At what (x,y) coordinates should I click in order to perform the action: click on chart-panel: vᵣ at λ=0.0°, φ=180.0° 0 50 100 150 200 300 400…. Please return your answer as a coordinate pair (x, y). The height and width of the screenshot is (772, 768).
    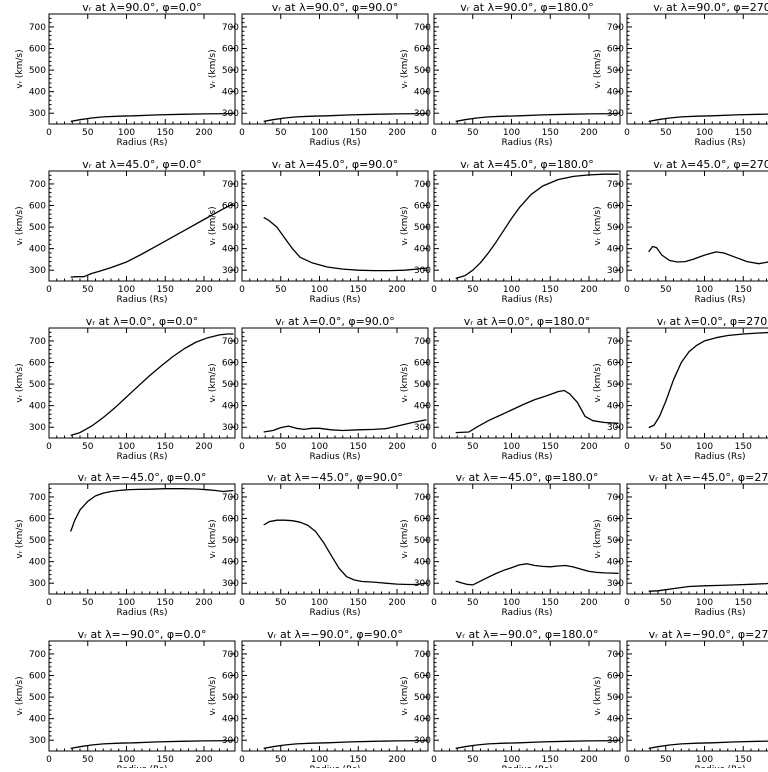
    Looking at the image, I should click on (510, 388).